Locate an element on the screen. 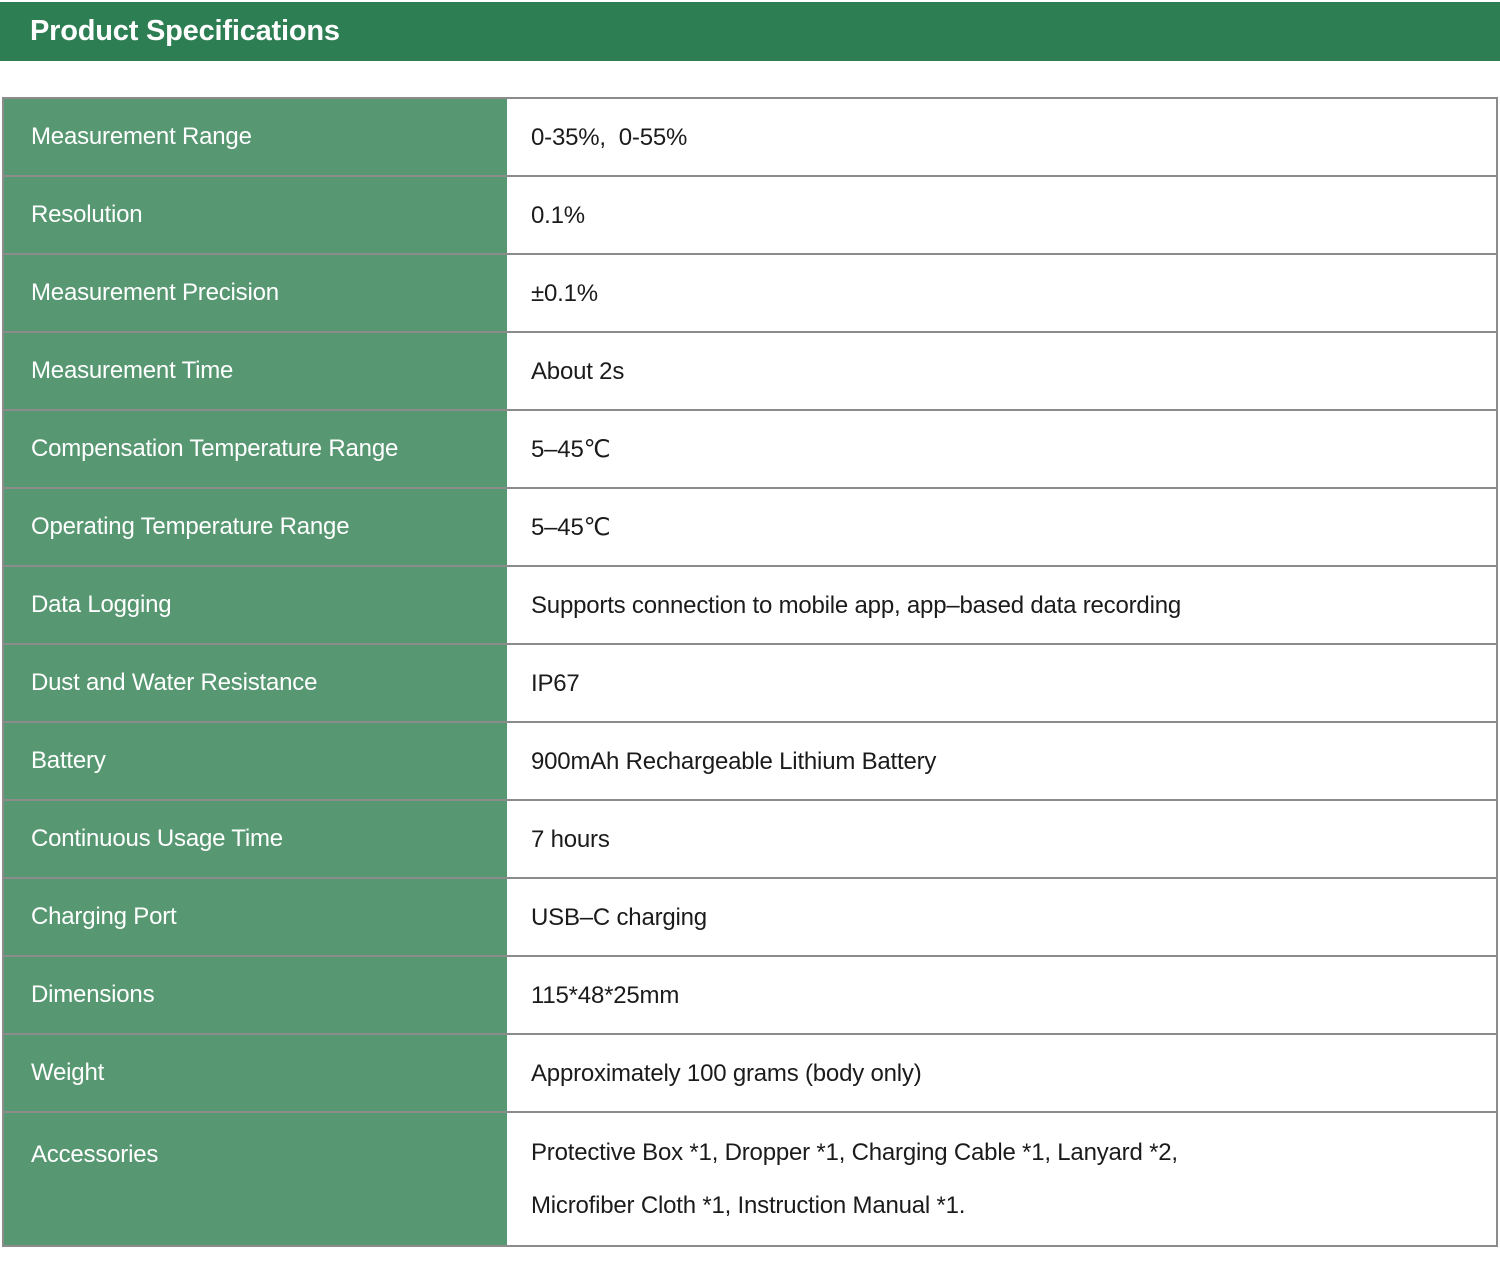 The width and height of the screenshot is (1500, 1285). spec-value: 0-35%, 0-55% is located at coordinates (1001, 137).